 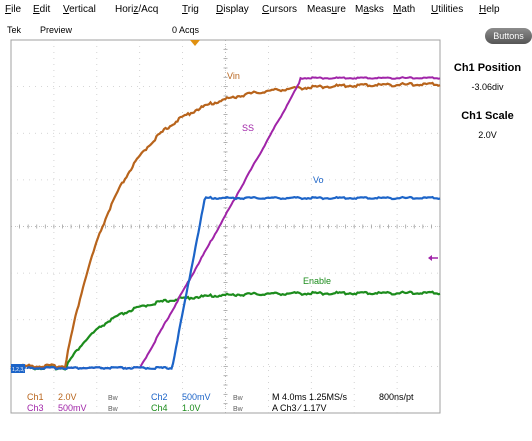 I want to click on menu-help: Help, so click(x=489, y=9).